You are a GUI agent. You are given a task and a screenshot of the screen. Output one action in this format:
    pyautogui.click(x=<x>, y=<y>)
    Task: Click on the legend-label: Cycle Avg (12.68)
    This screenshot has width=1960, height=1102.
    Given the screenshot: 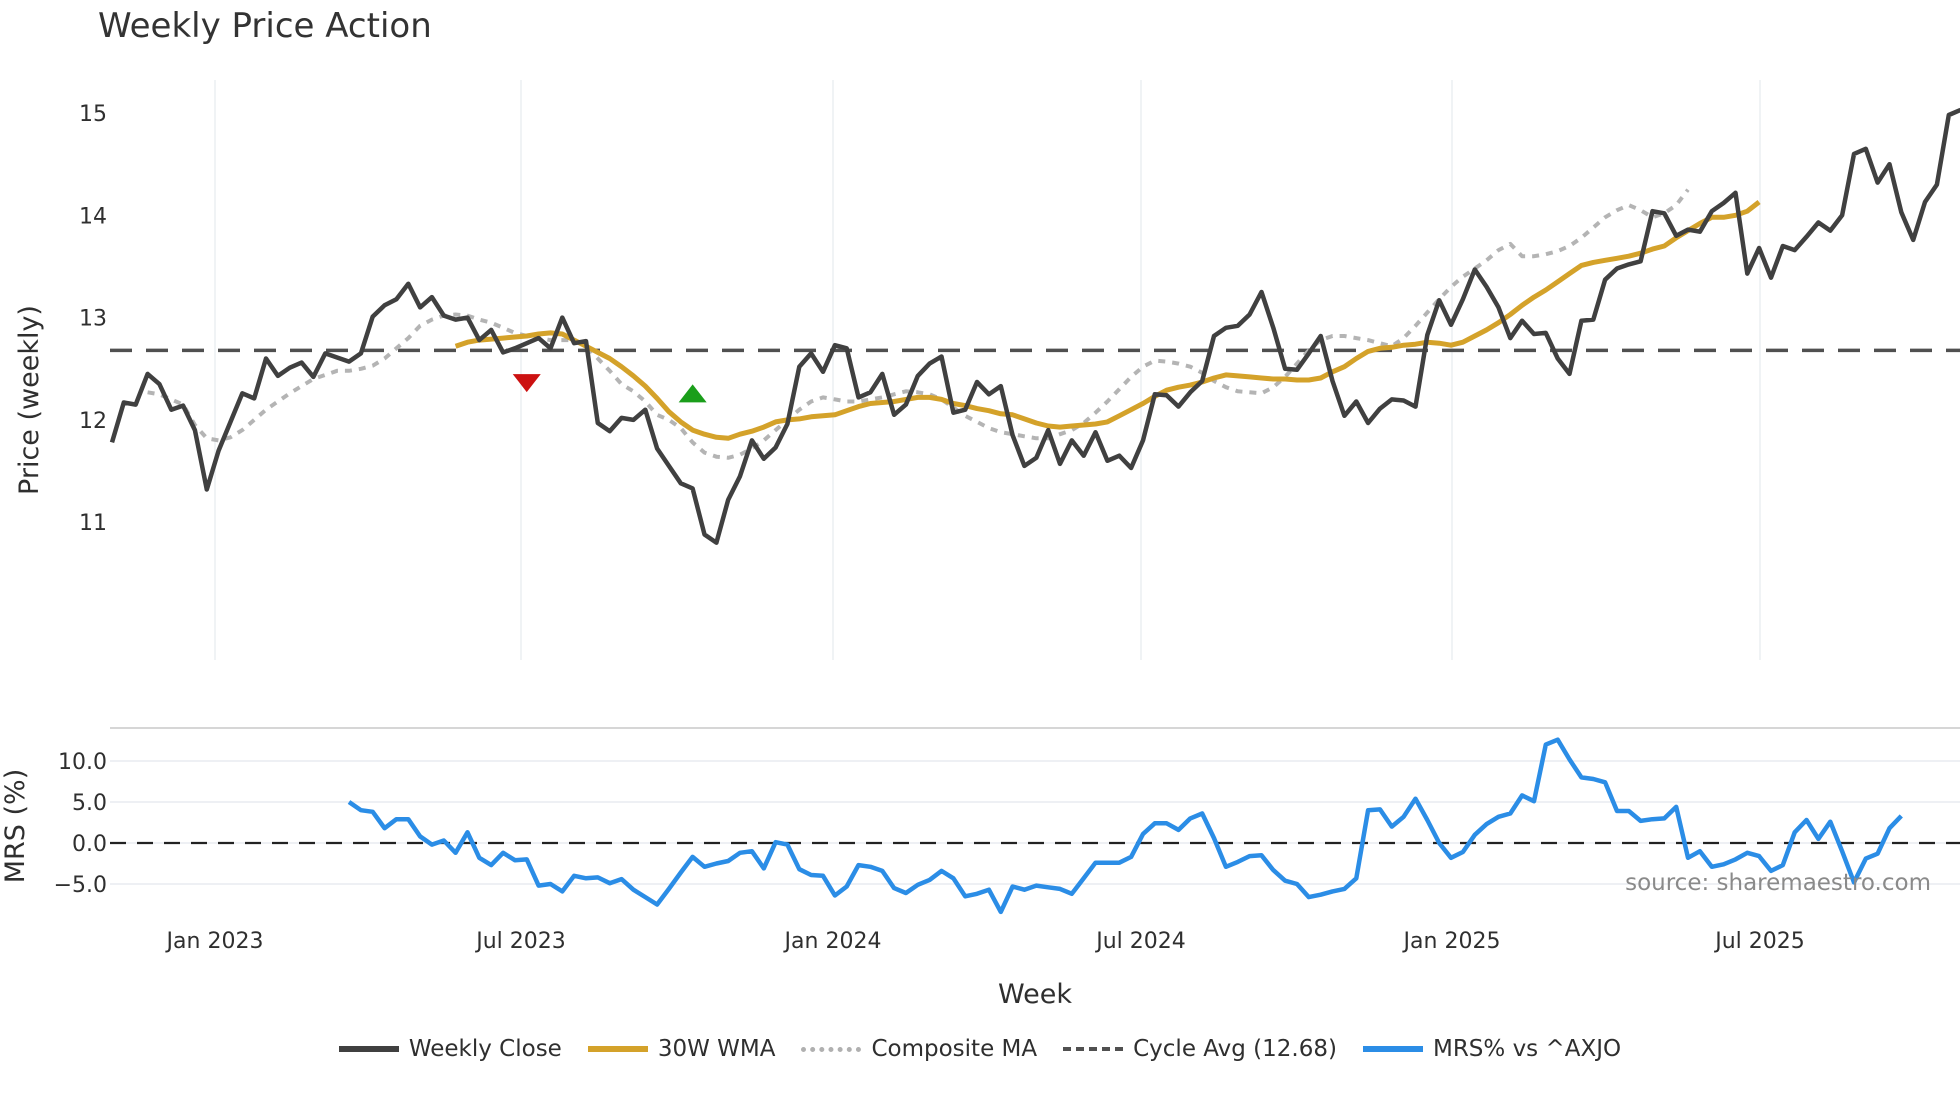 What is the action you would take?
    pyautogui.click(x=1235, y=1049)
    